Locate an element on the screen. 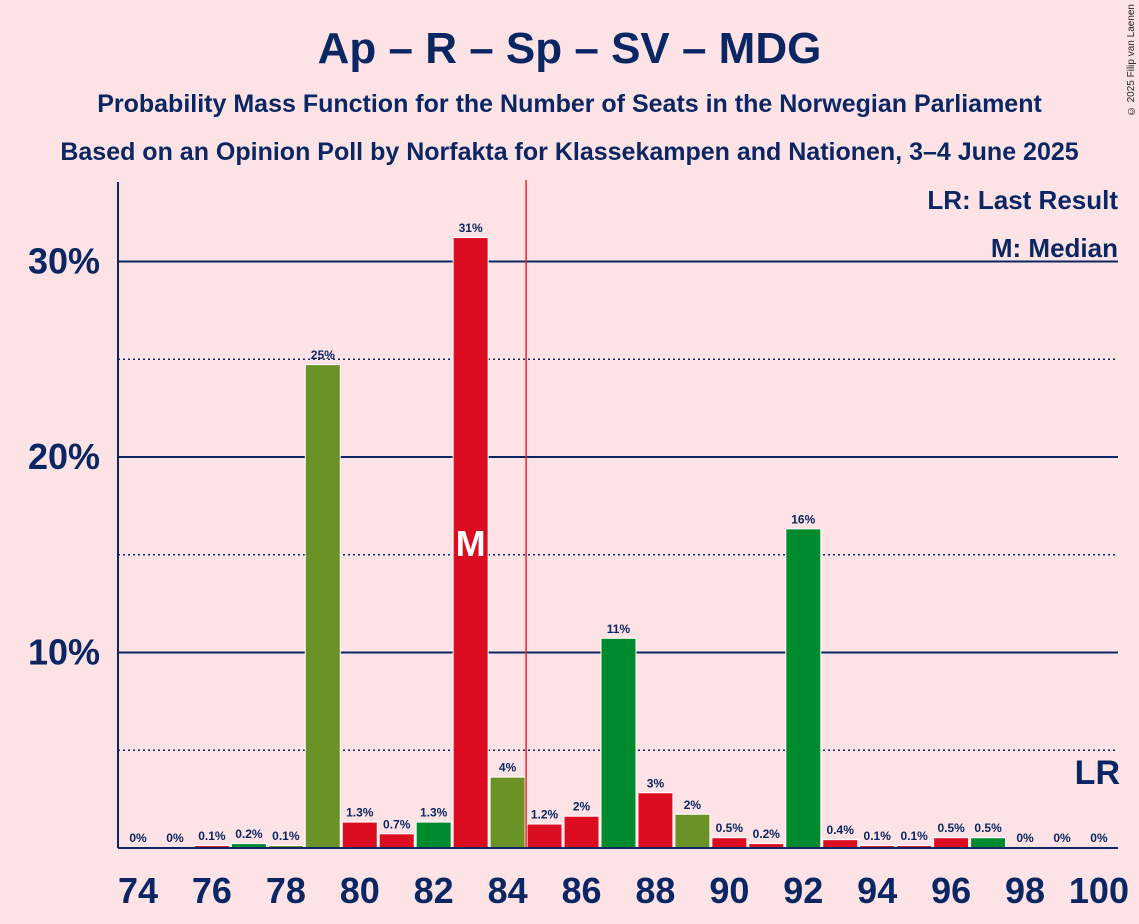 The width and height of the screenshot is (1139, 924). x-tick-label: 82 is located at coordinates (434, 890).